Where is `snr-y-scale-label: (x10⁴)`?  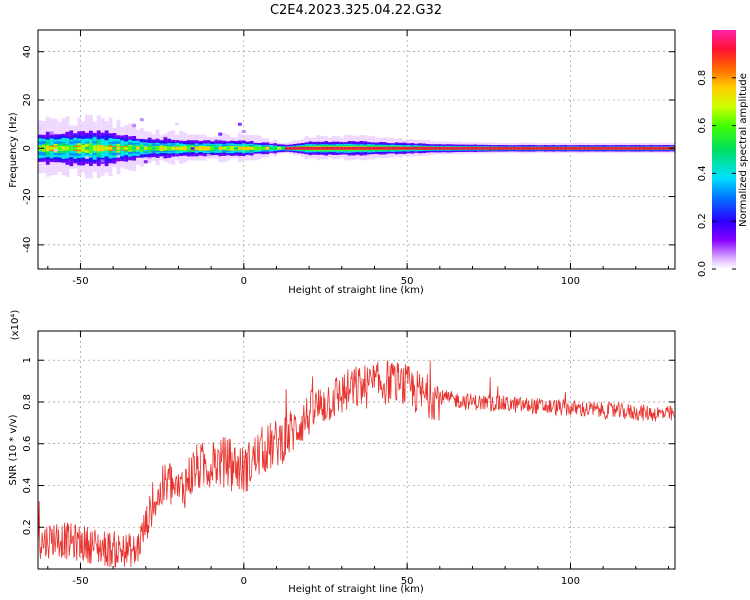
snr-y-scale-label: (x10⁴) is located at coordinates (15, 325).